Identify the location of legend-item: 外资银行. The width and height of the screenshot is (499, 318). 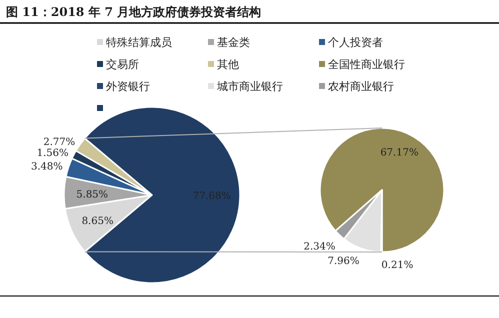
(123, 86).